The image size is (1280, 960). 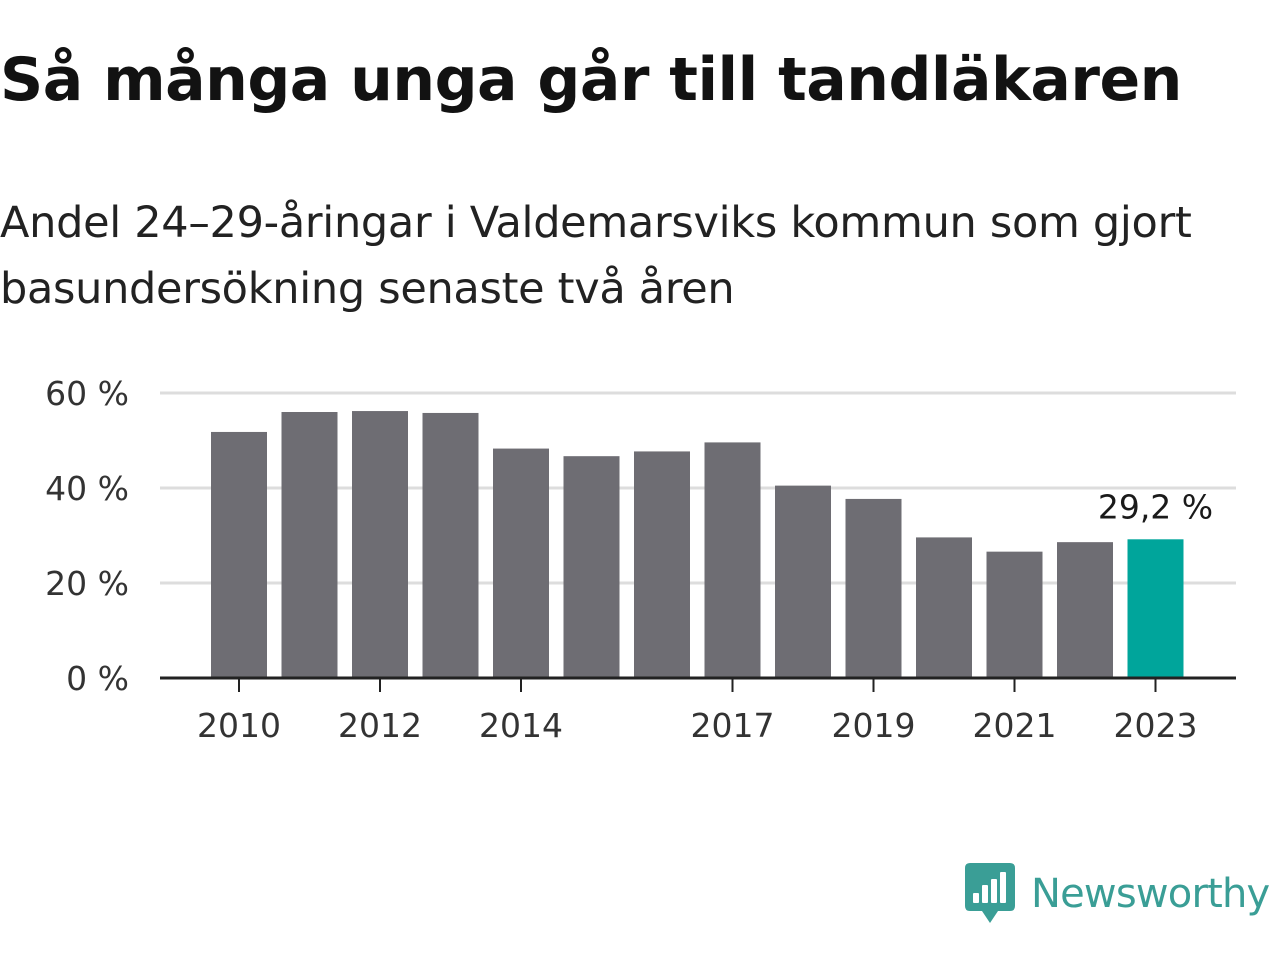 I want to click on y-axis-labels: 0 % 20 % 40 % 60 %, so click(x=87, y=536).